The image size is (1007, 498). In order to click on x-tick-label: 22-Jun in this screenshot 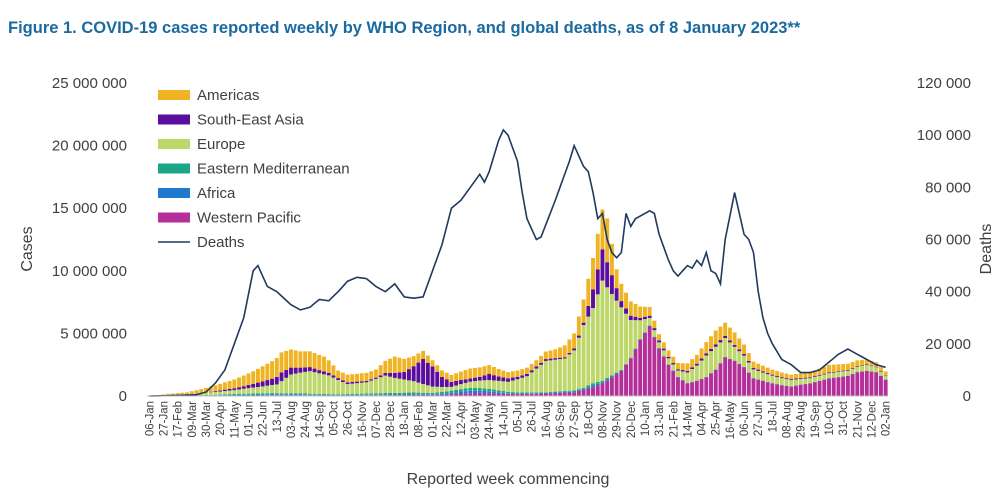, I will do `click(264, 418)`.